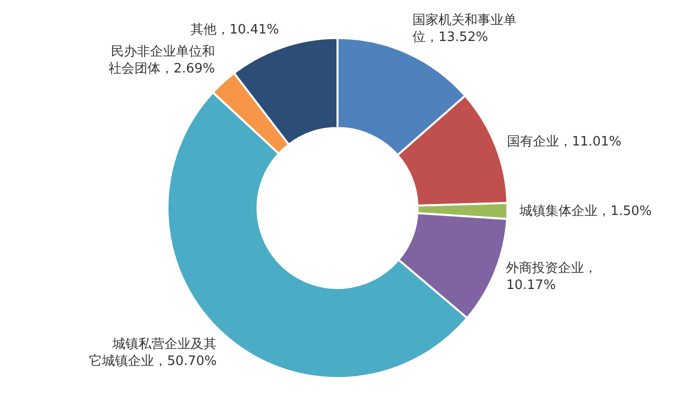 The width and height of the screenshot is (675, 416). I want to click on slice-label: 民办非企业单位和社会团体，2.69%, so click(161, 60).